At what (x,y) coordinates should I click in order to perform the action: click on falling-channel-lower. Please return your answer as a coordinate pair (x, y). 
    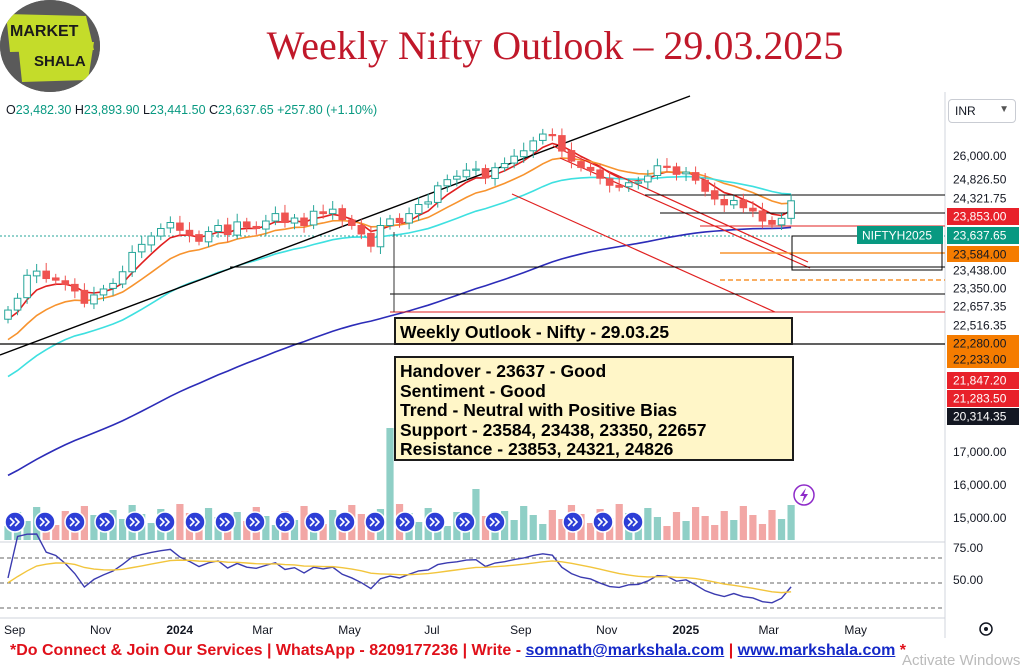
    Looking at the image, I should click on (643, 253).